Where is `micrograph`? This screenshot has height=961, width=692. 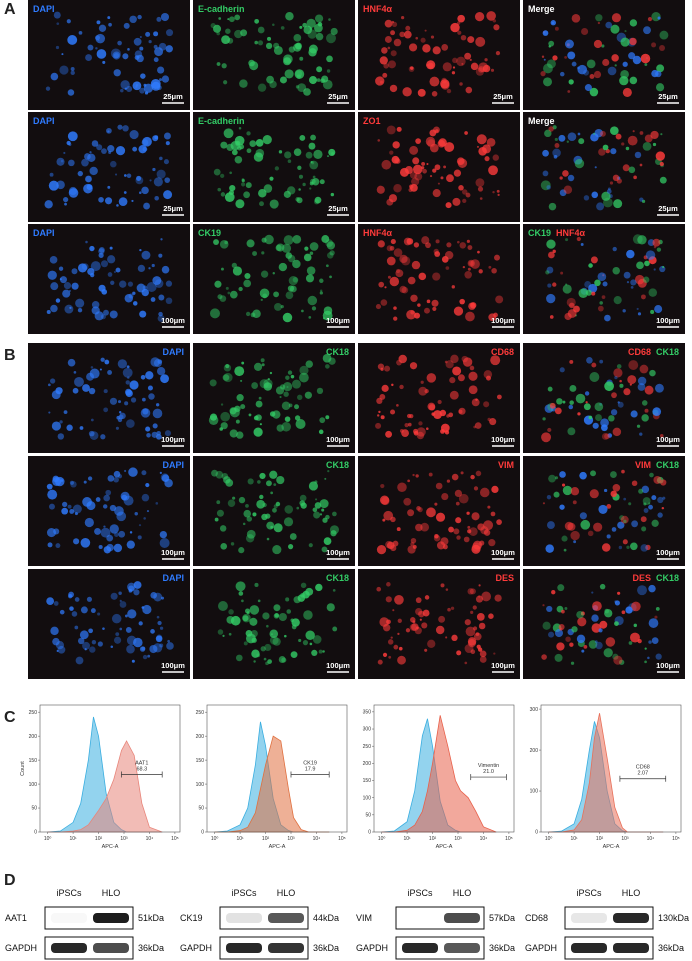 micrograph is located at coordinates (604, 167).